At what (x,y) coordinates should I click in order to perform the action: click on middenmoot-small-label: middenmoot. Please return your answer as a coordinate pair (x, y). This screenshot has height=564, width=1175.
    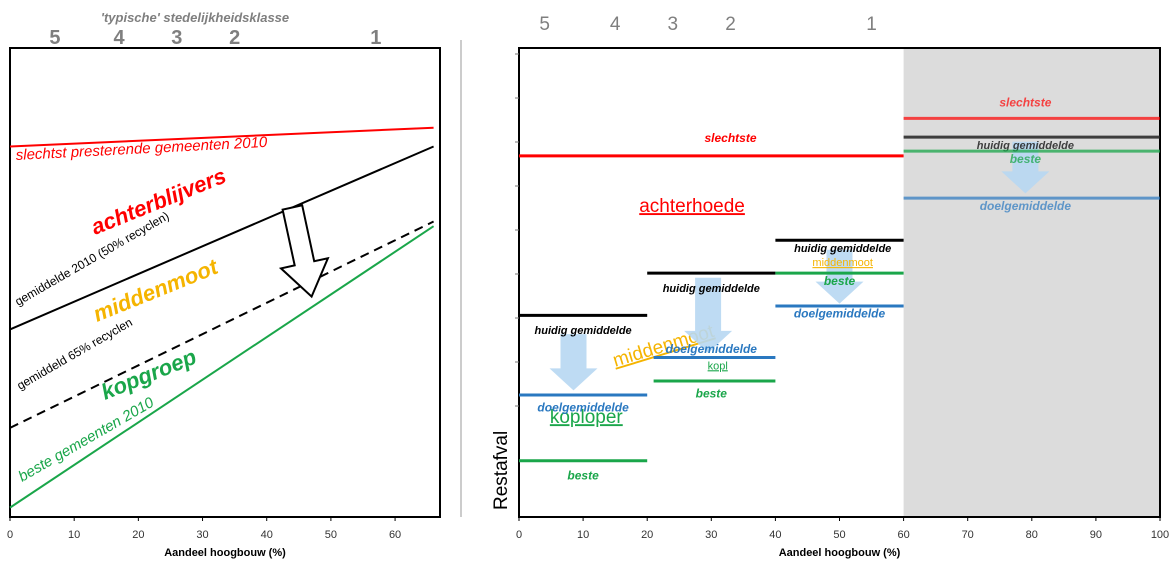
    Looking at the image, I should click on (842, 263).